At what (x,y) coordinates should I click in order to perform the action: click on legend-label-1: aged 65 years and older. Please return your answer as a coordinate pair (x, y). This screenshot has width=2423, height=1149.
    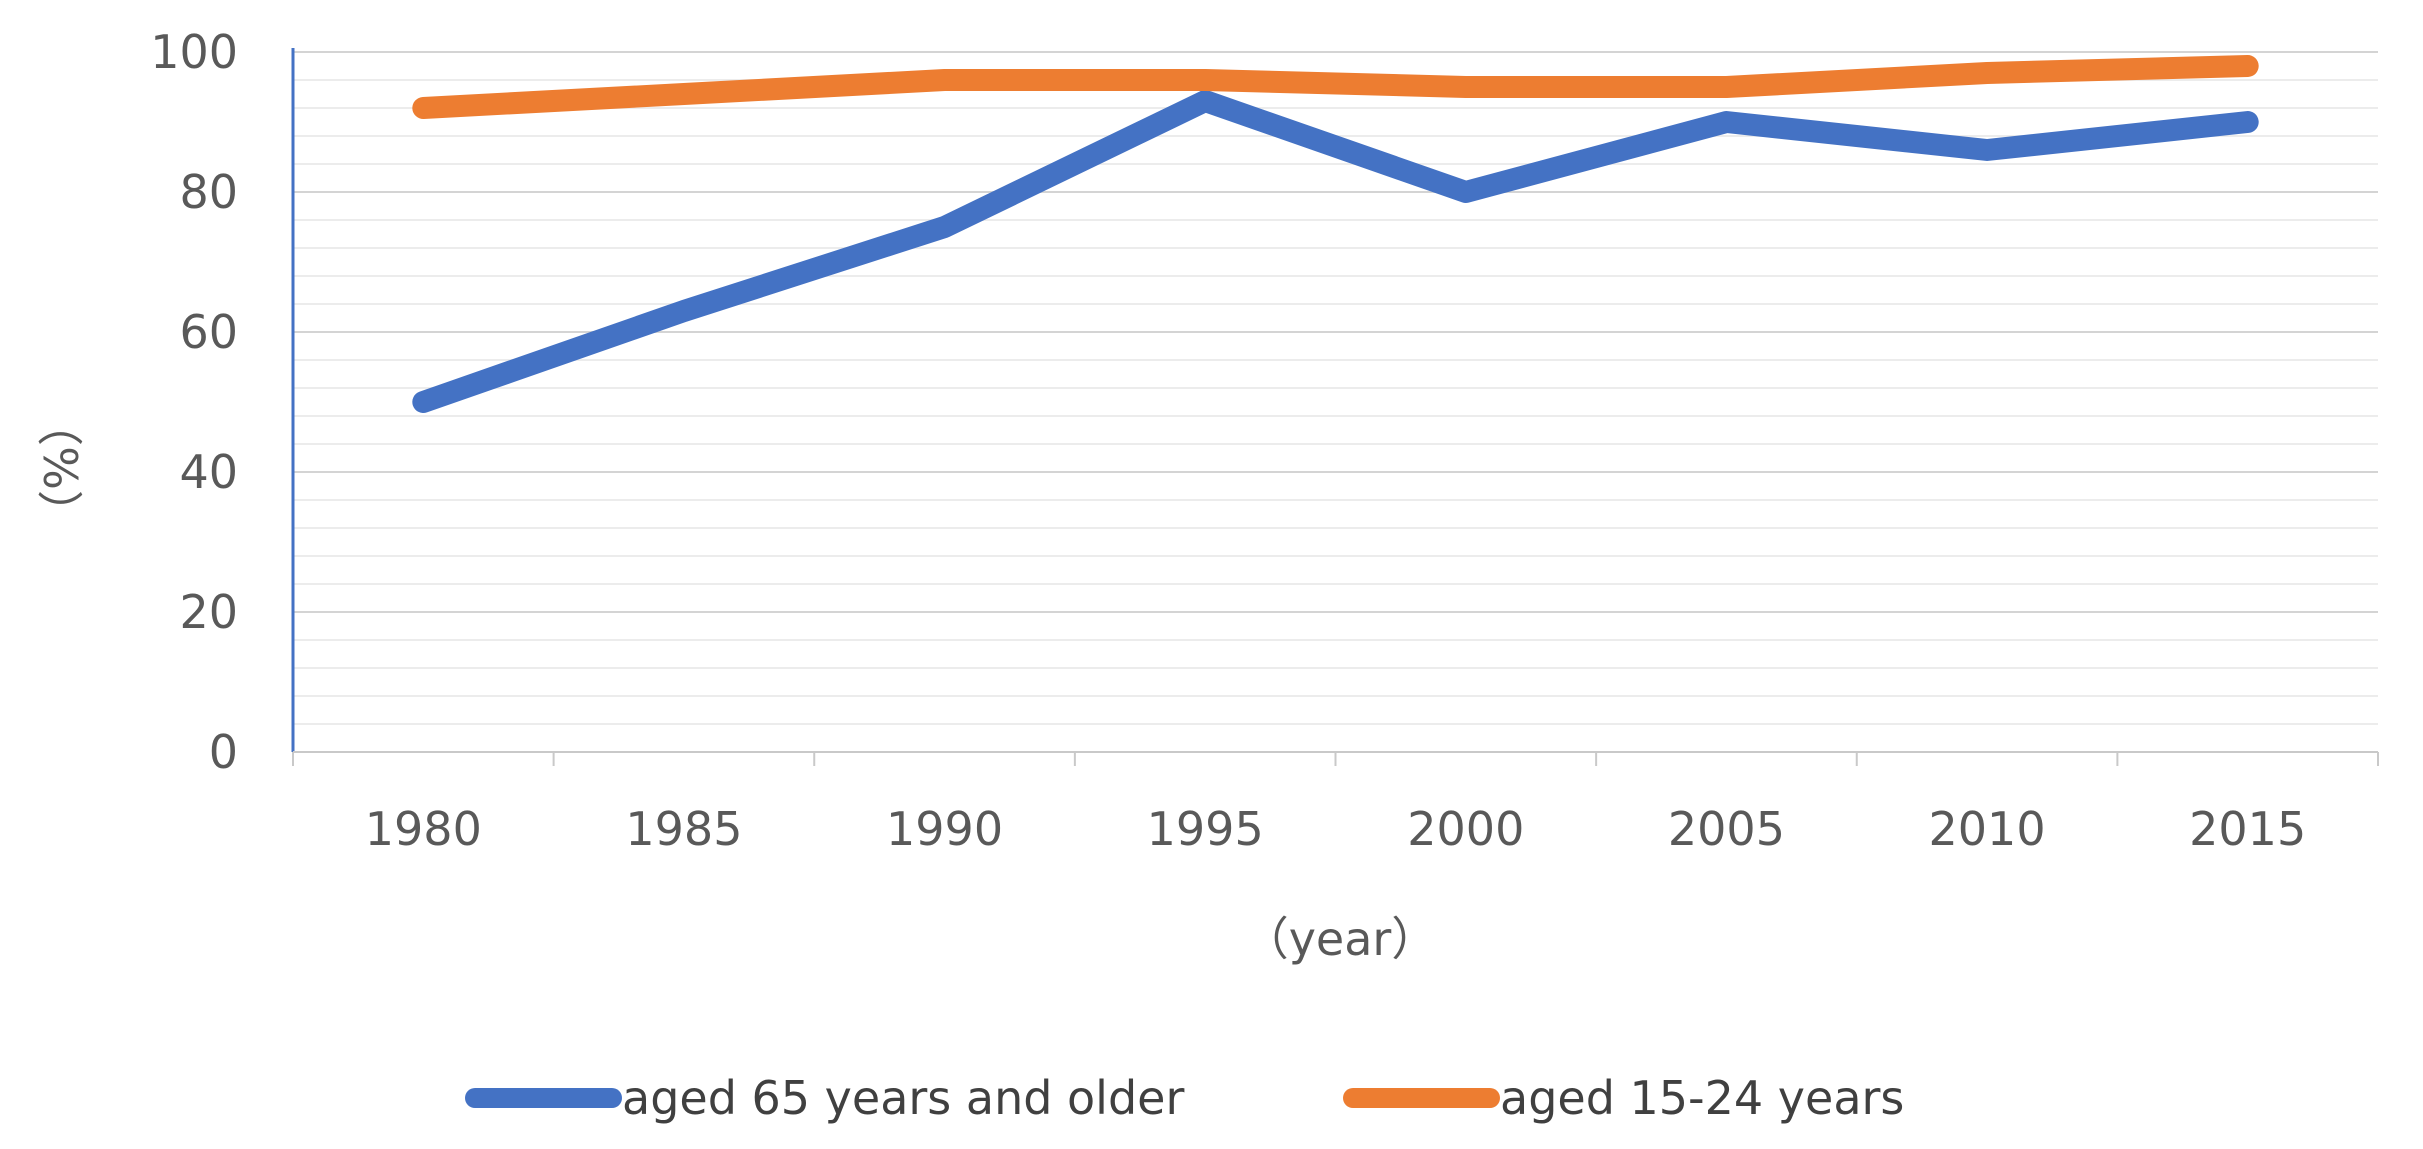
    Looking at the image, I should click on (903, 1098).